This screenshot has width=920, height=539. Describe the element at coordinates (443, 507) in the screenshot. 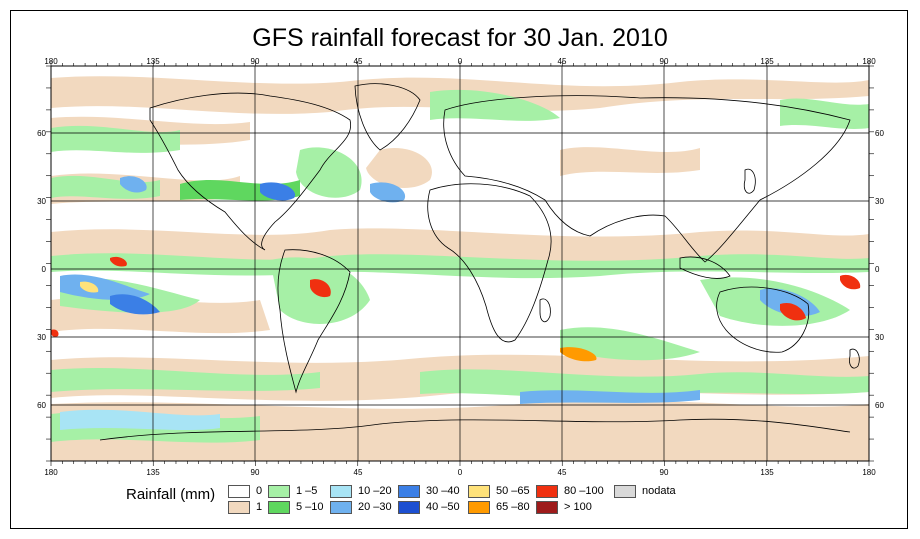

I see `legend-label: 40 –50` at that location.